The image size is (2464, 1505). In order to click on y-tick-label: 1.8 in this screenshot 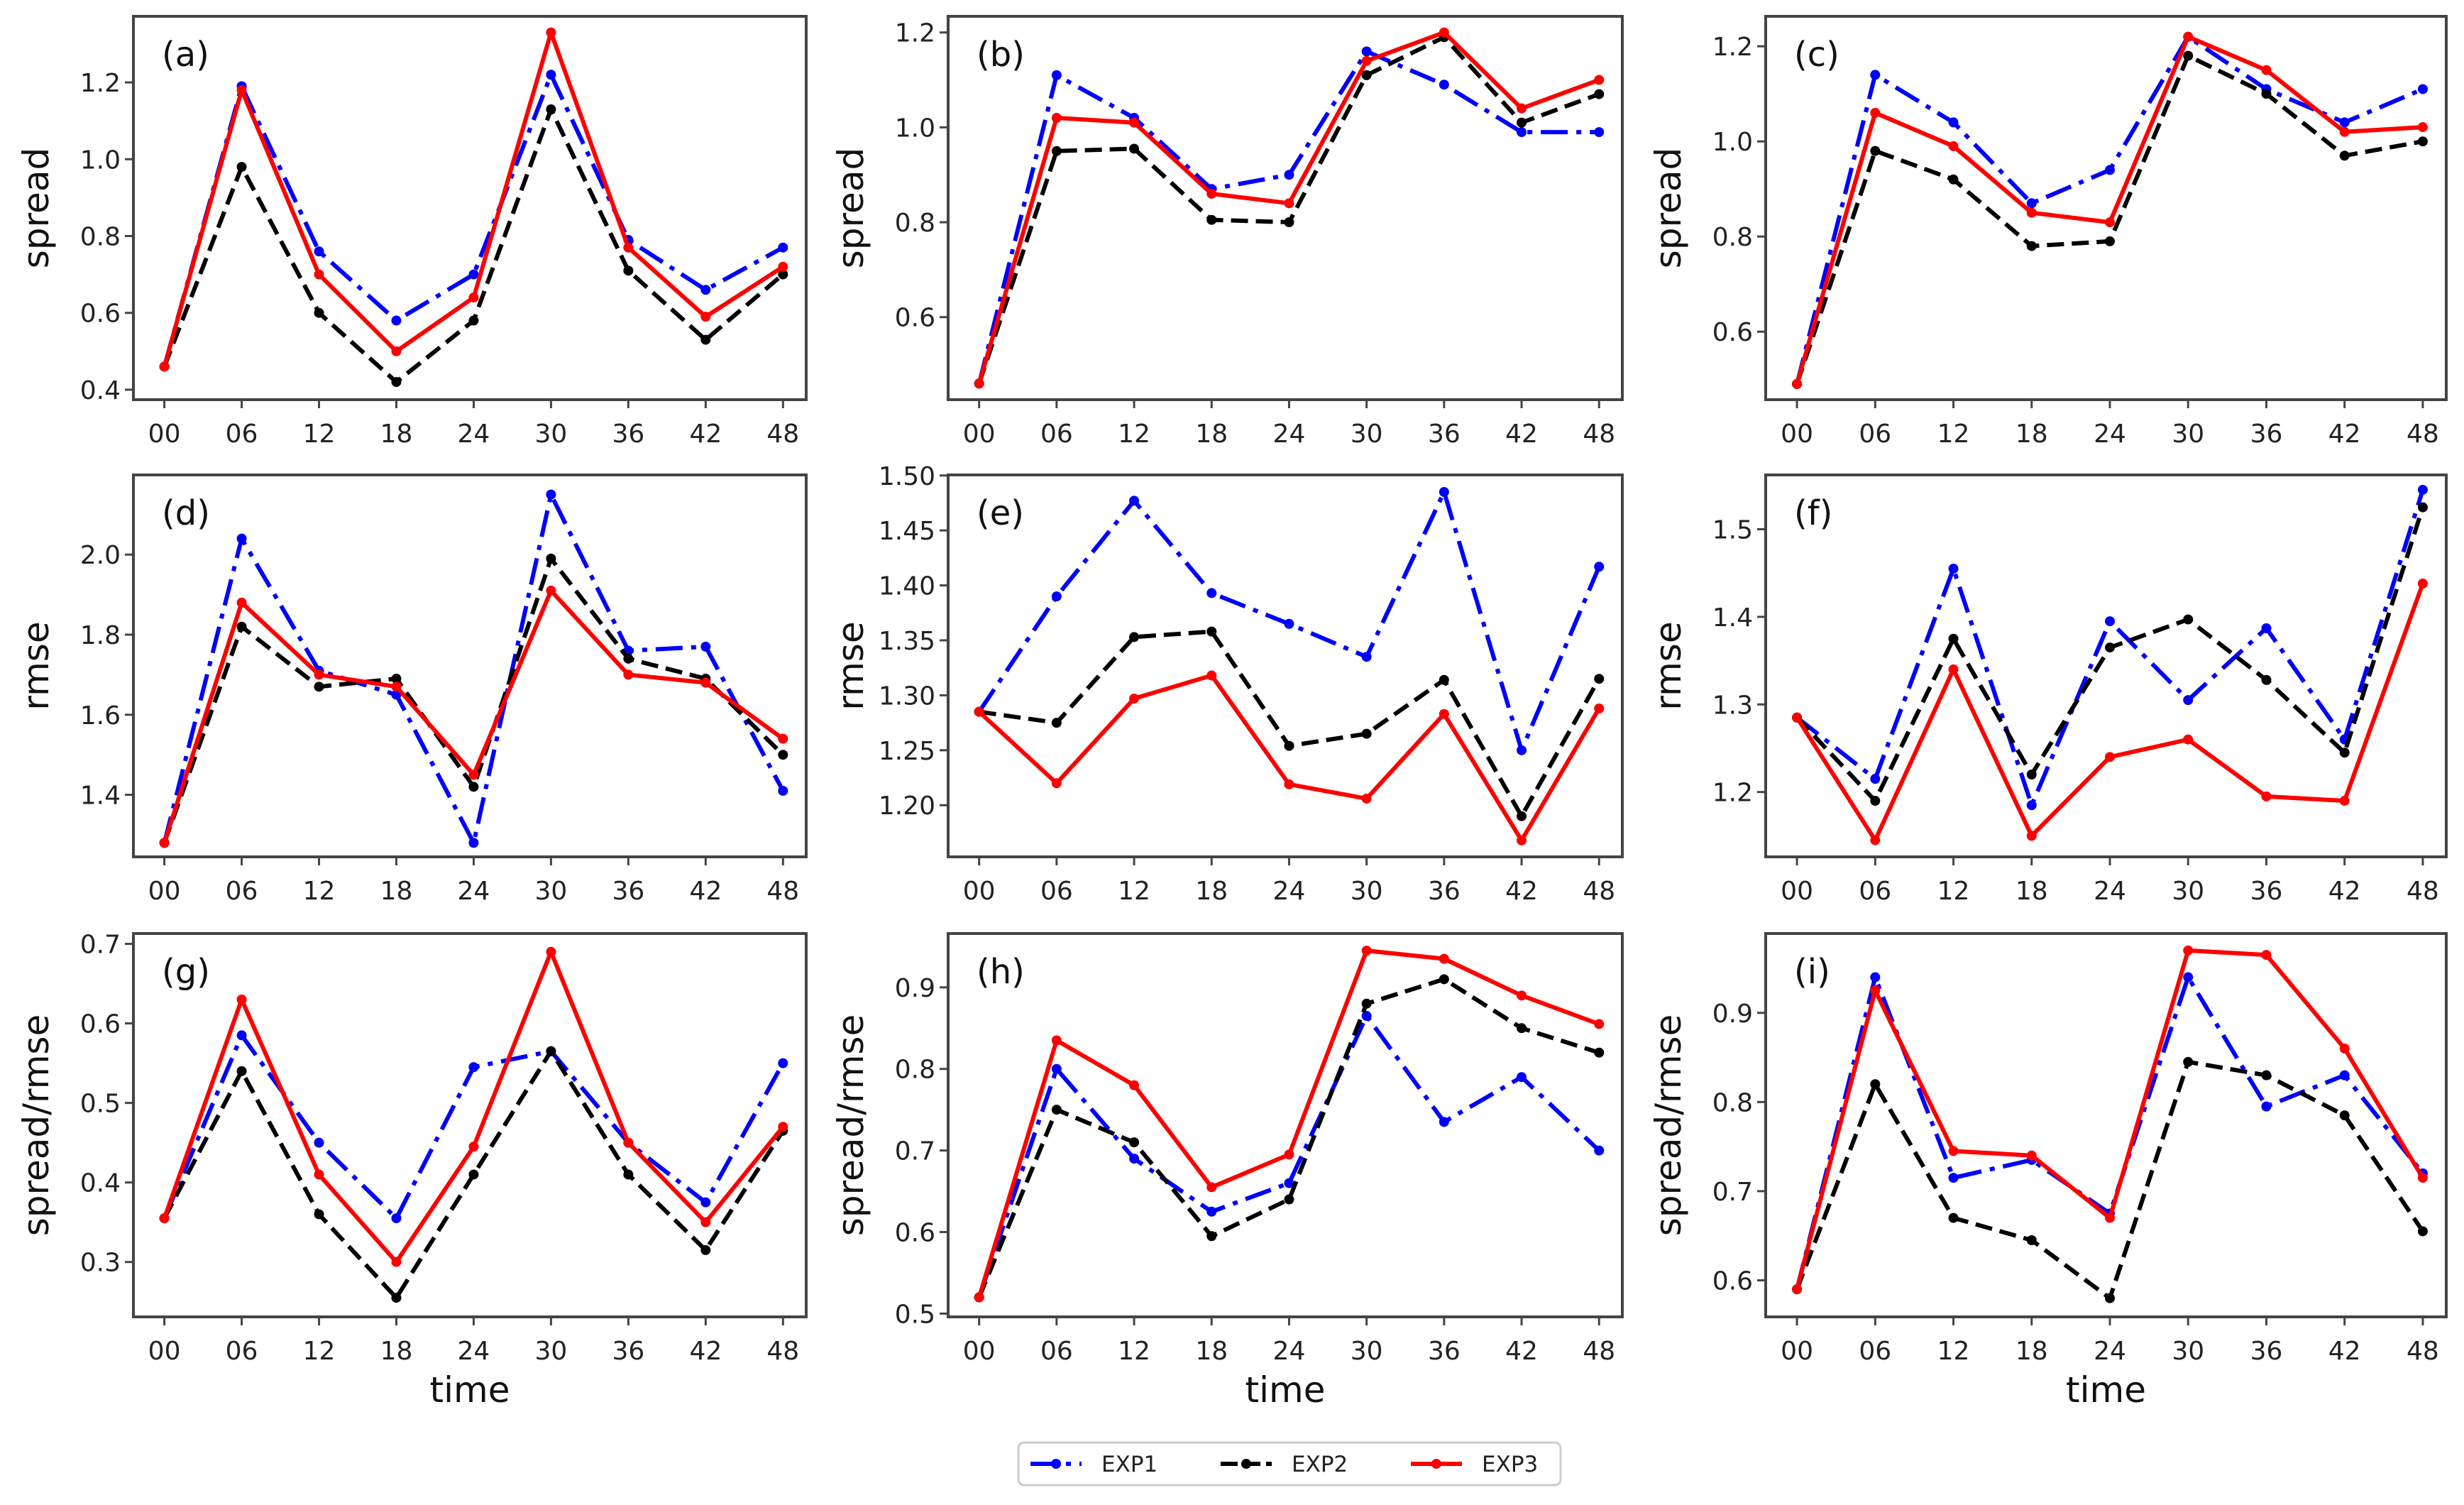, I will do `click(101, 635)`.